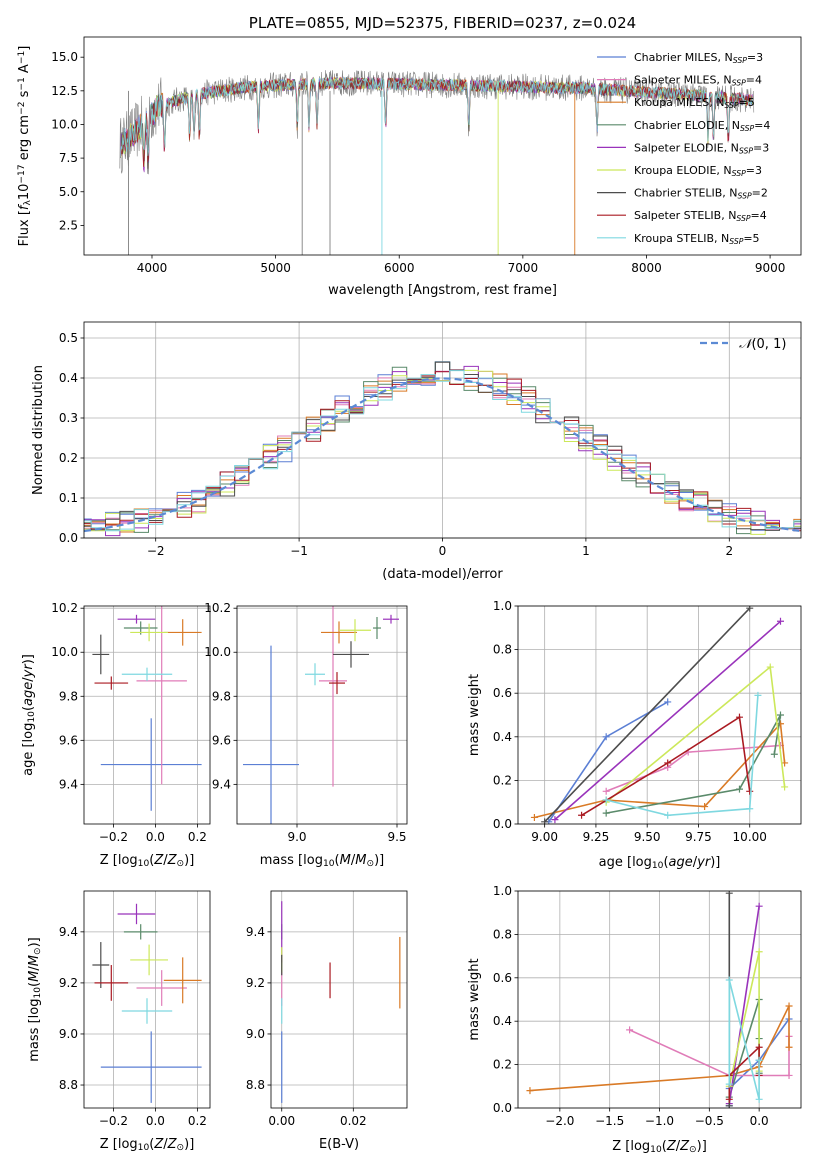 This screenshot has height=1170, width=819. I want to click on y-tick-label: 7.5, so click(68, 158).